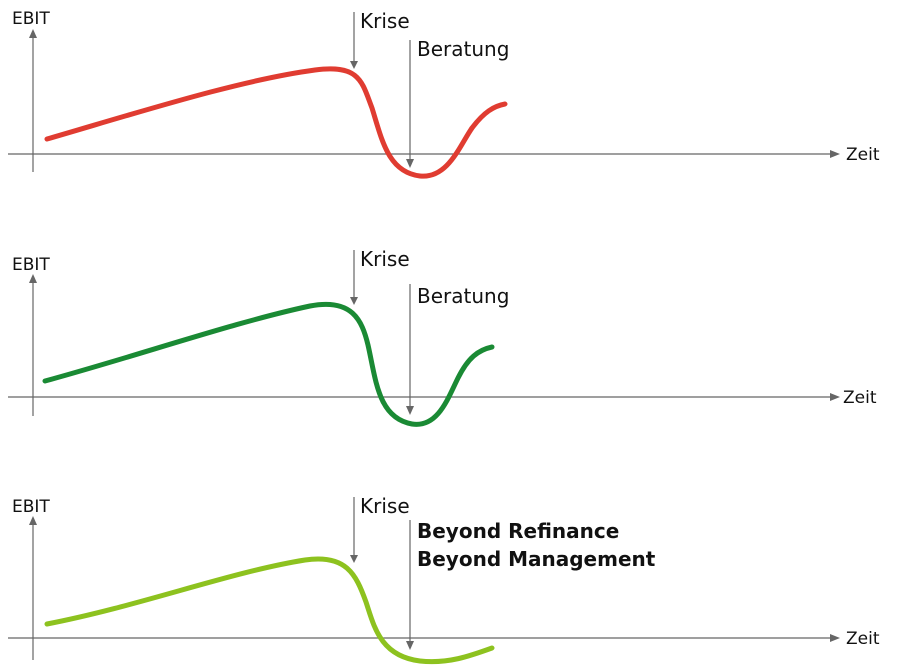 The width and height of the screenshot is (900, 668). I want to click on ebit-curve-red, so click(276, 122).